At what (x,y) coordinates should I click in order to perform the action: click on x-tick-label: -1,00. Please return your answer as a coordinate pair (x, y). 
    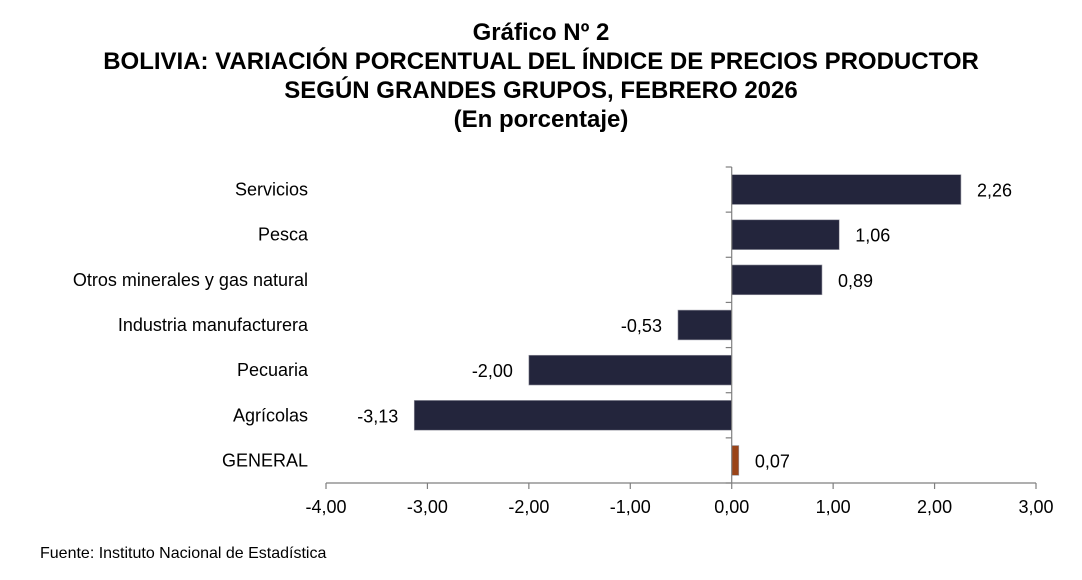
    Looking at the image, I should click on (630, 507).